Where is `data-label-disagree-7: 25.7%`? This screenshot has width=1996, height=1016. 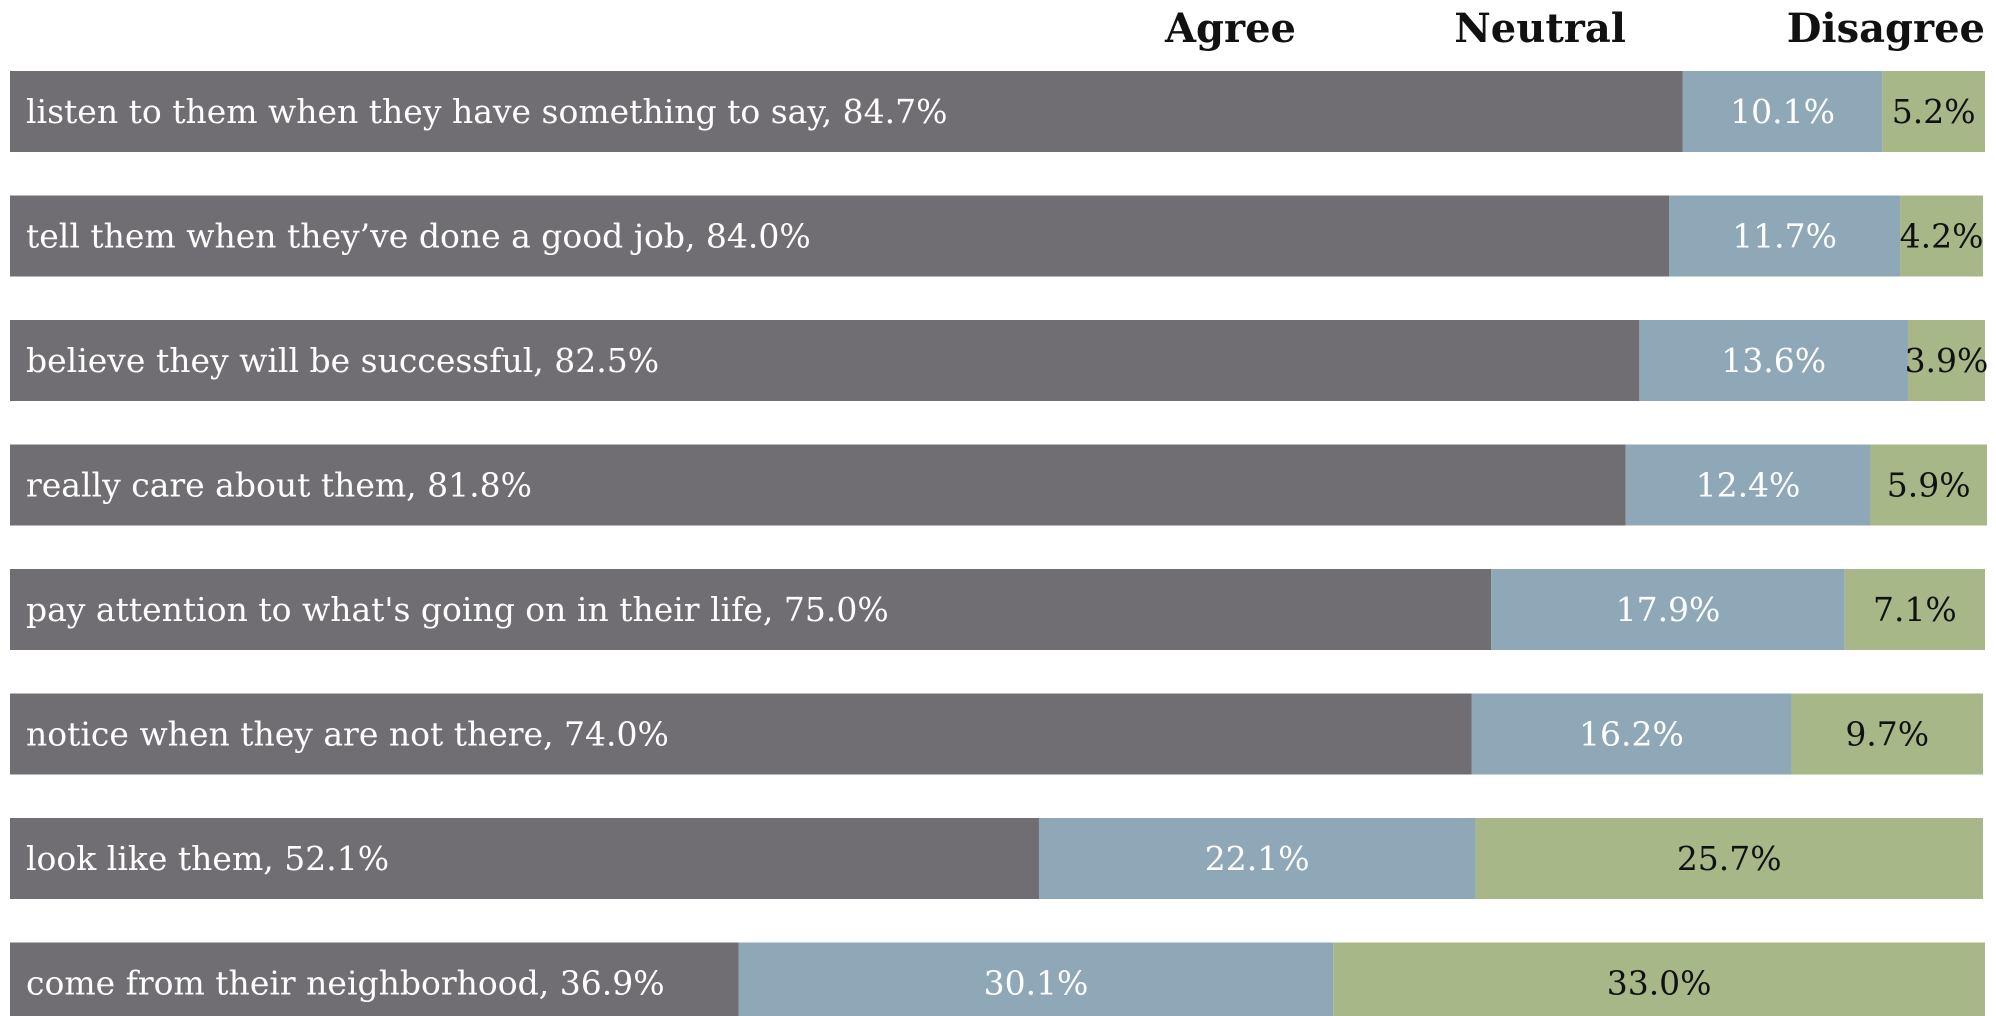
data-label-disagree-7: 25.7% is located at coordinates (1729, 858).